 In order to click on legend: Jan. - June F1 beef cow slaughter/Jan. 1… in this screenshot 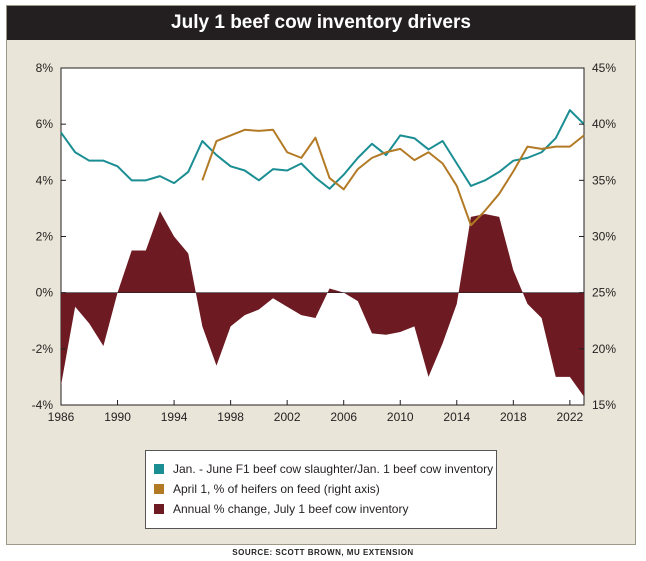, I will do `click(321, 489)`.